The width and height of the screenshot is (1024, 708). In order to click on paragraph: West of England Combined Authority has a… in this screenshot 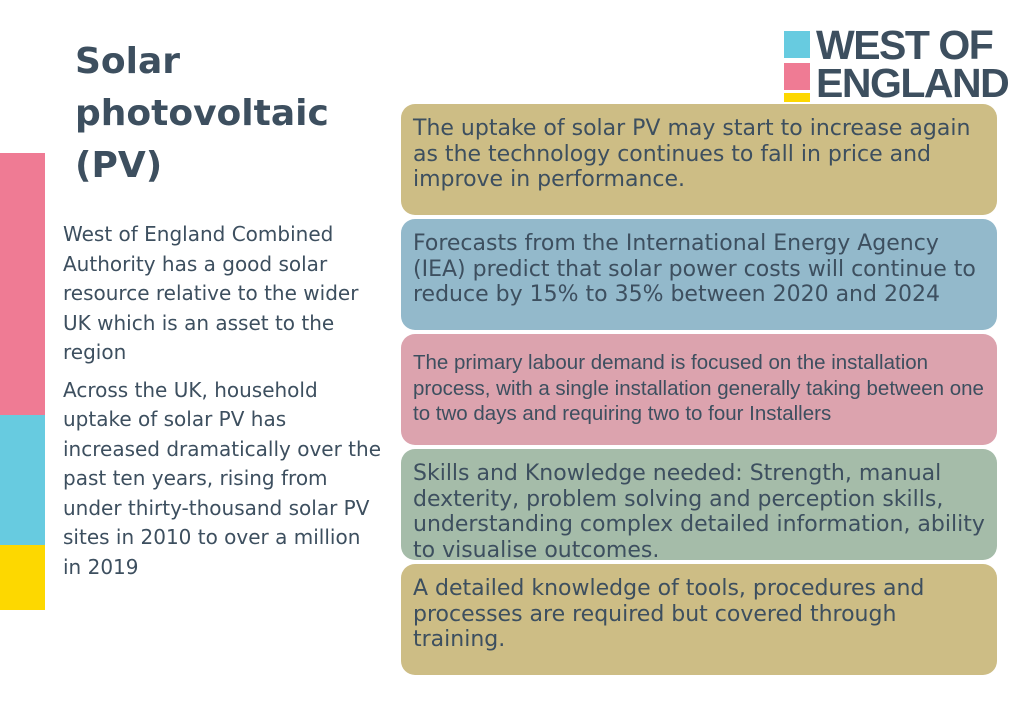, I will do `click(211, 293)`.